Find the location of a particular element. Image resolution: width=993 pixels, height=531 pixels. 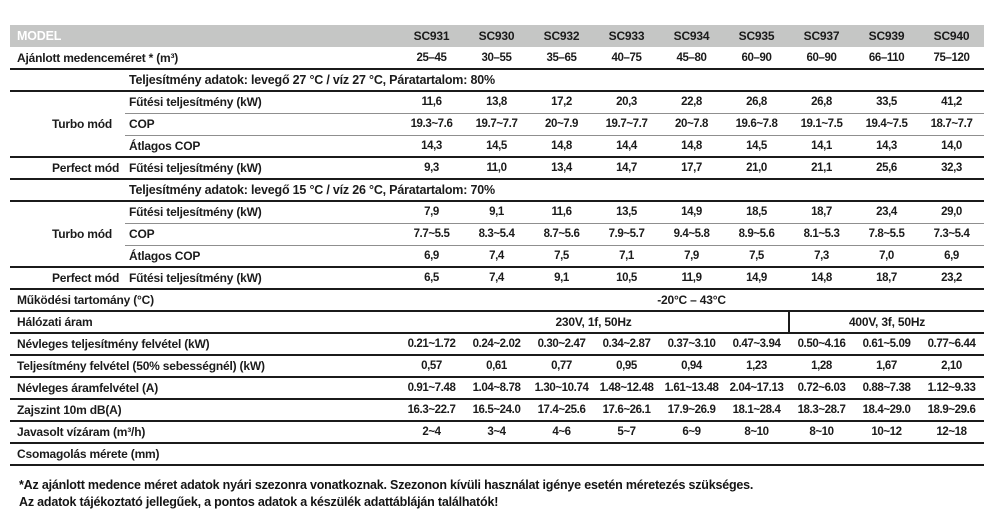

row-label: Zajszint 10m dB(A) is located at coordinates (205, 409).